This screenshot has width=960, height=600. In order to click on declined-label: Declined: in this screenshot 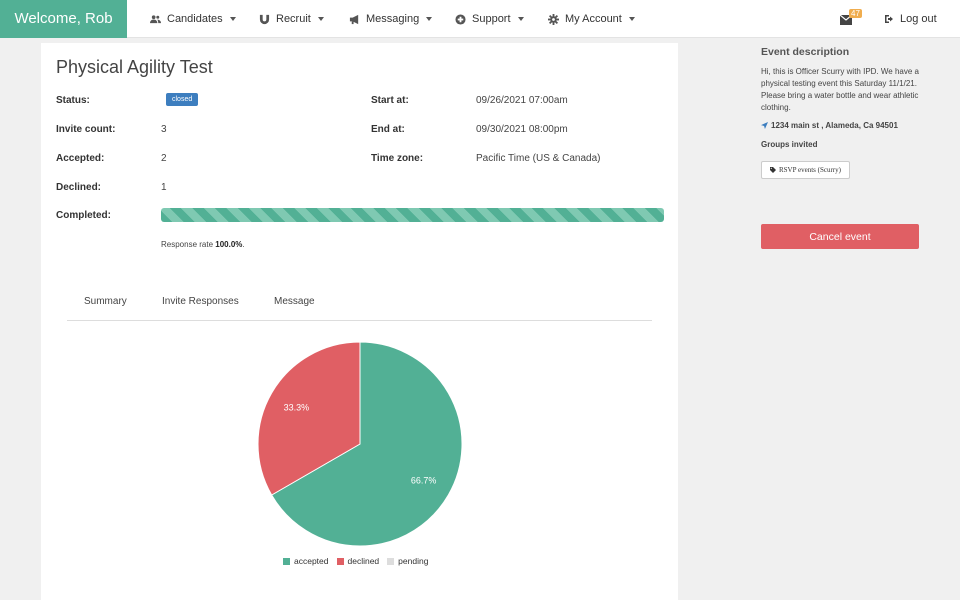, I will do `click(79, 187)`.